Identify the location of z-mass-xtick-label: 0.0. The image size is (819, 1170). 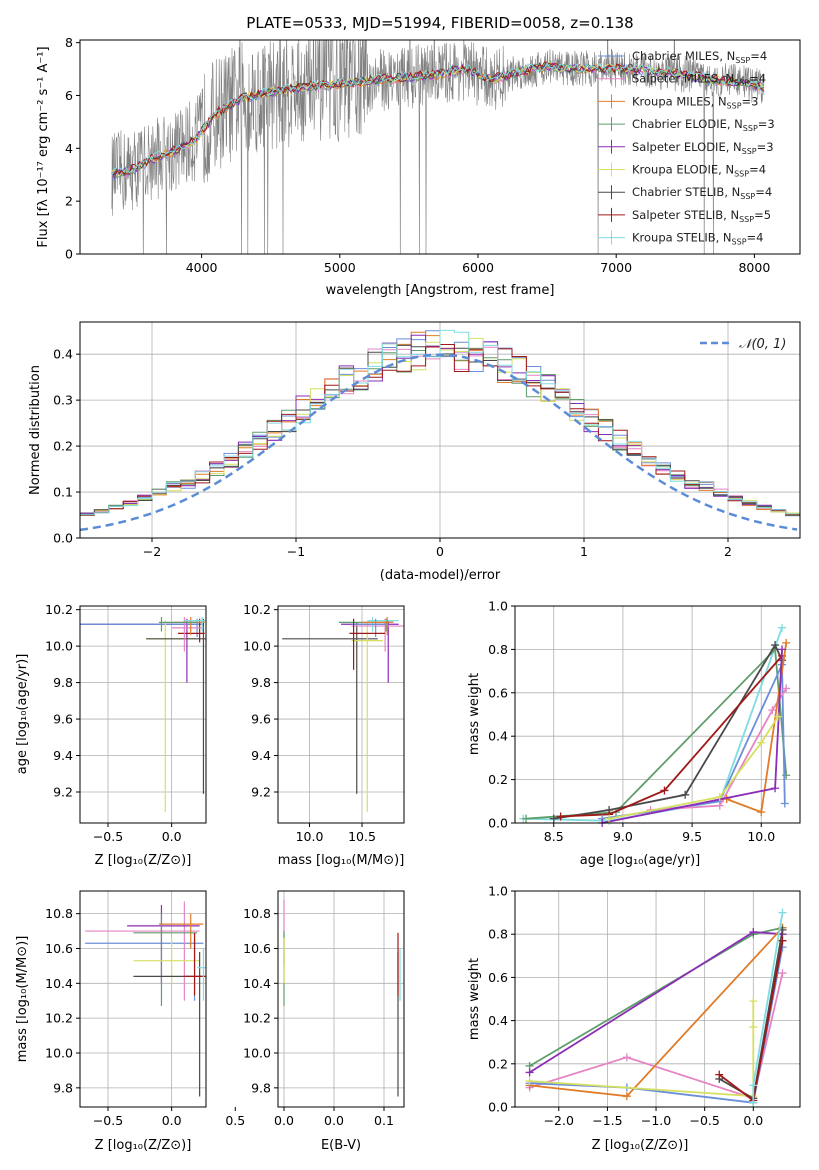
(172, 1120).